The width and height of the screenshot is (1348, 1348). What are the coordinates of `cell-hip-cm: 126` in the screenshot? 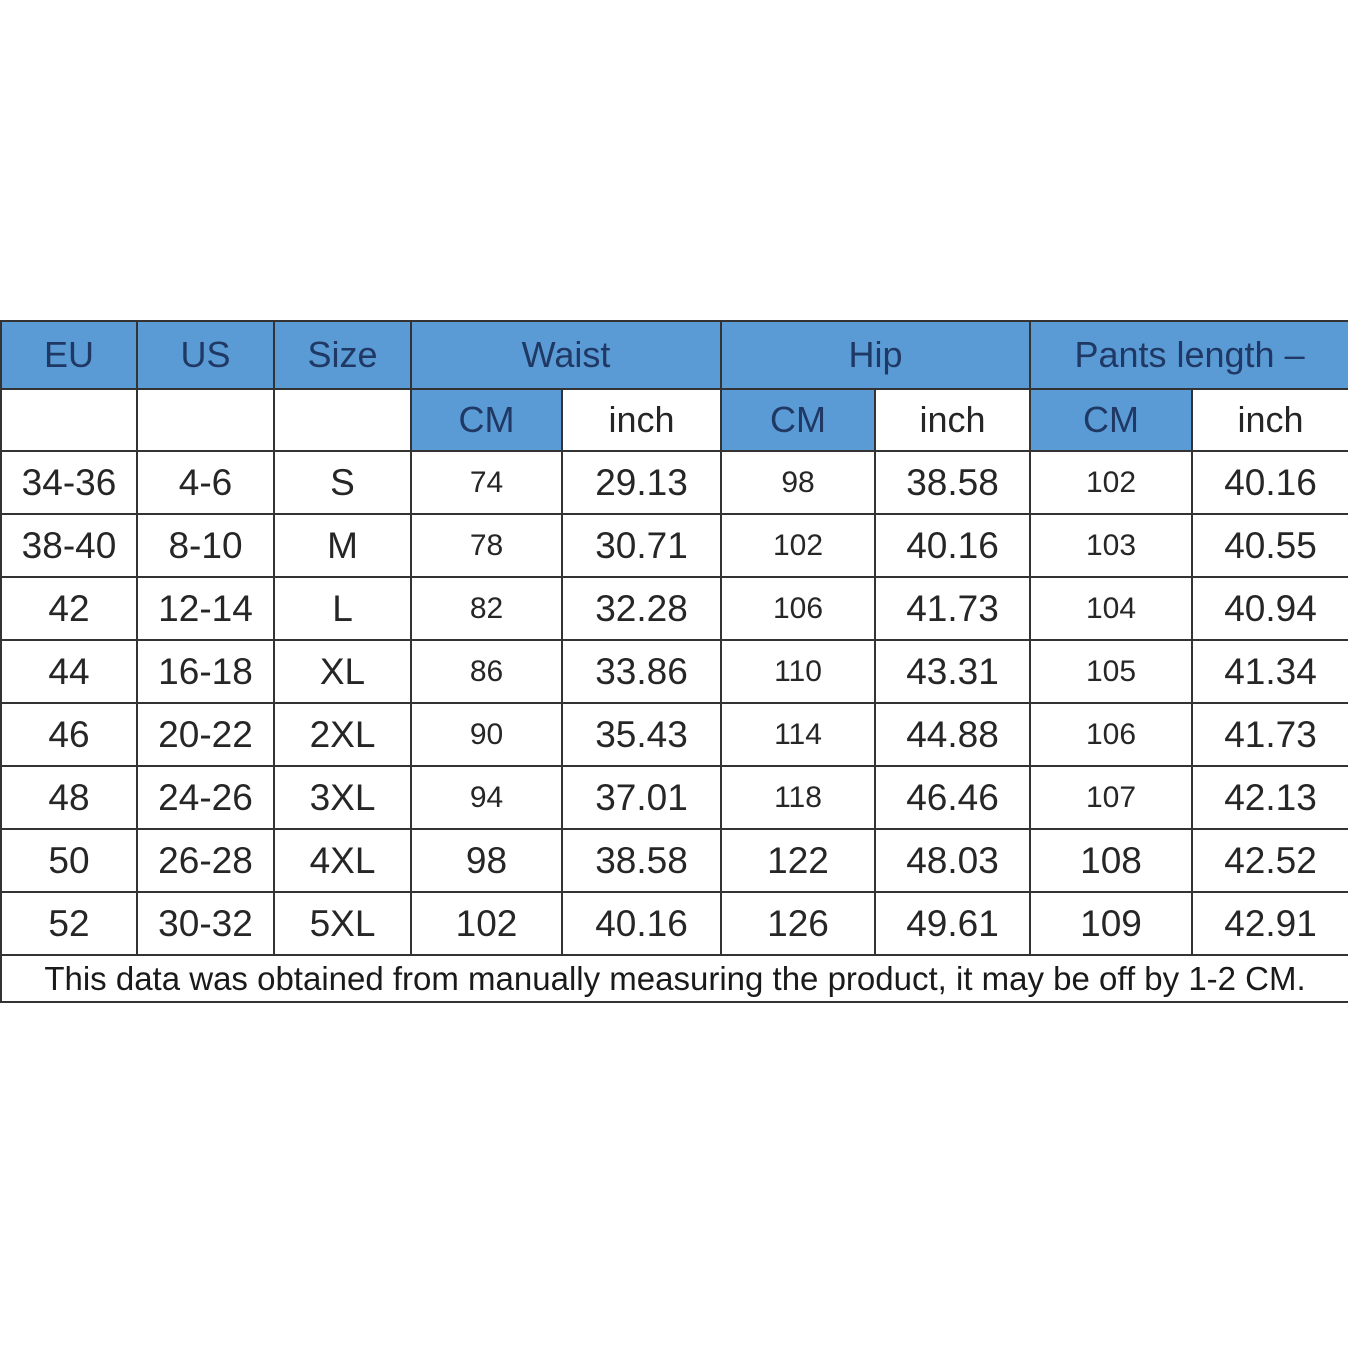 It's located at (798, 923).